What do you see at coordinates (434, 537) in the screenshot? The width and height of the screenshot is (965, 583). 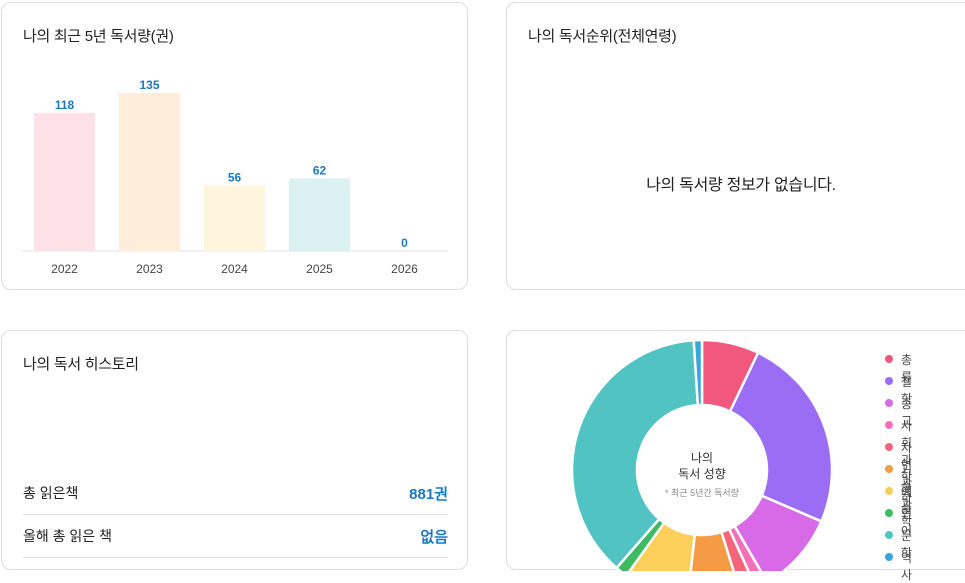 I see `stat-value: 없음` at bounding box center [434, 537].